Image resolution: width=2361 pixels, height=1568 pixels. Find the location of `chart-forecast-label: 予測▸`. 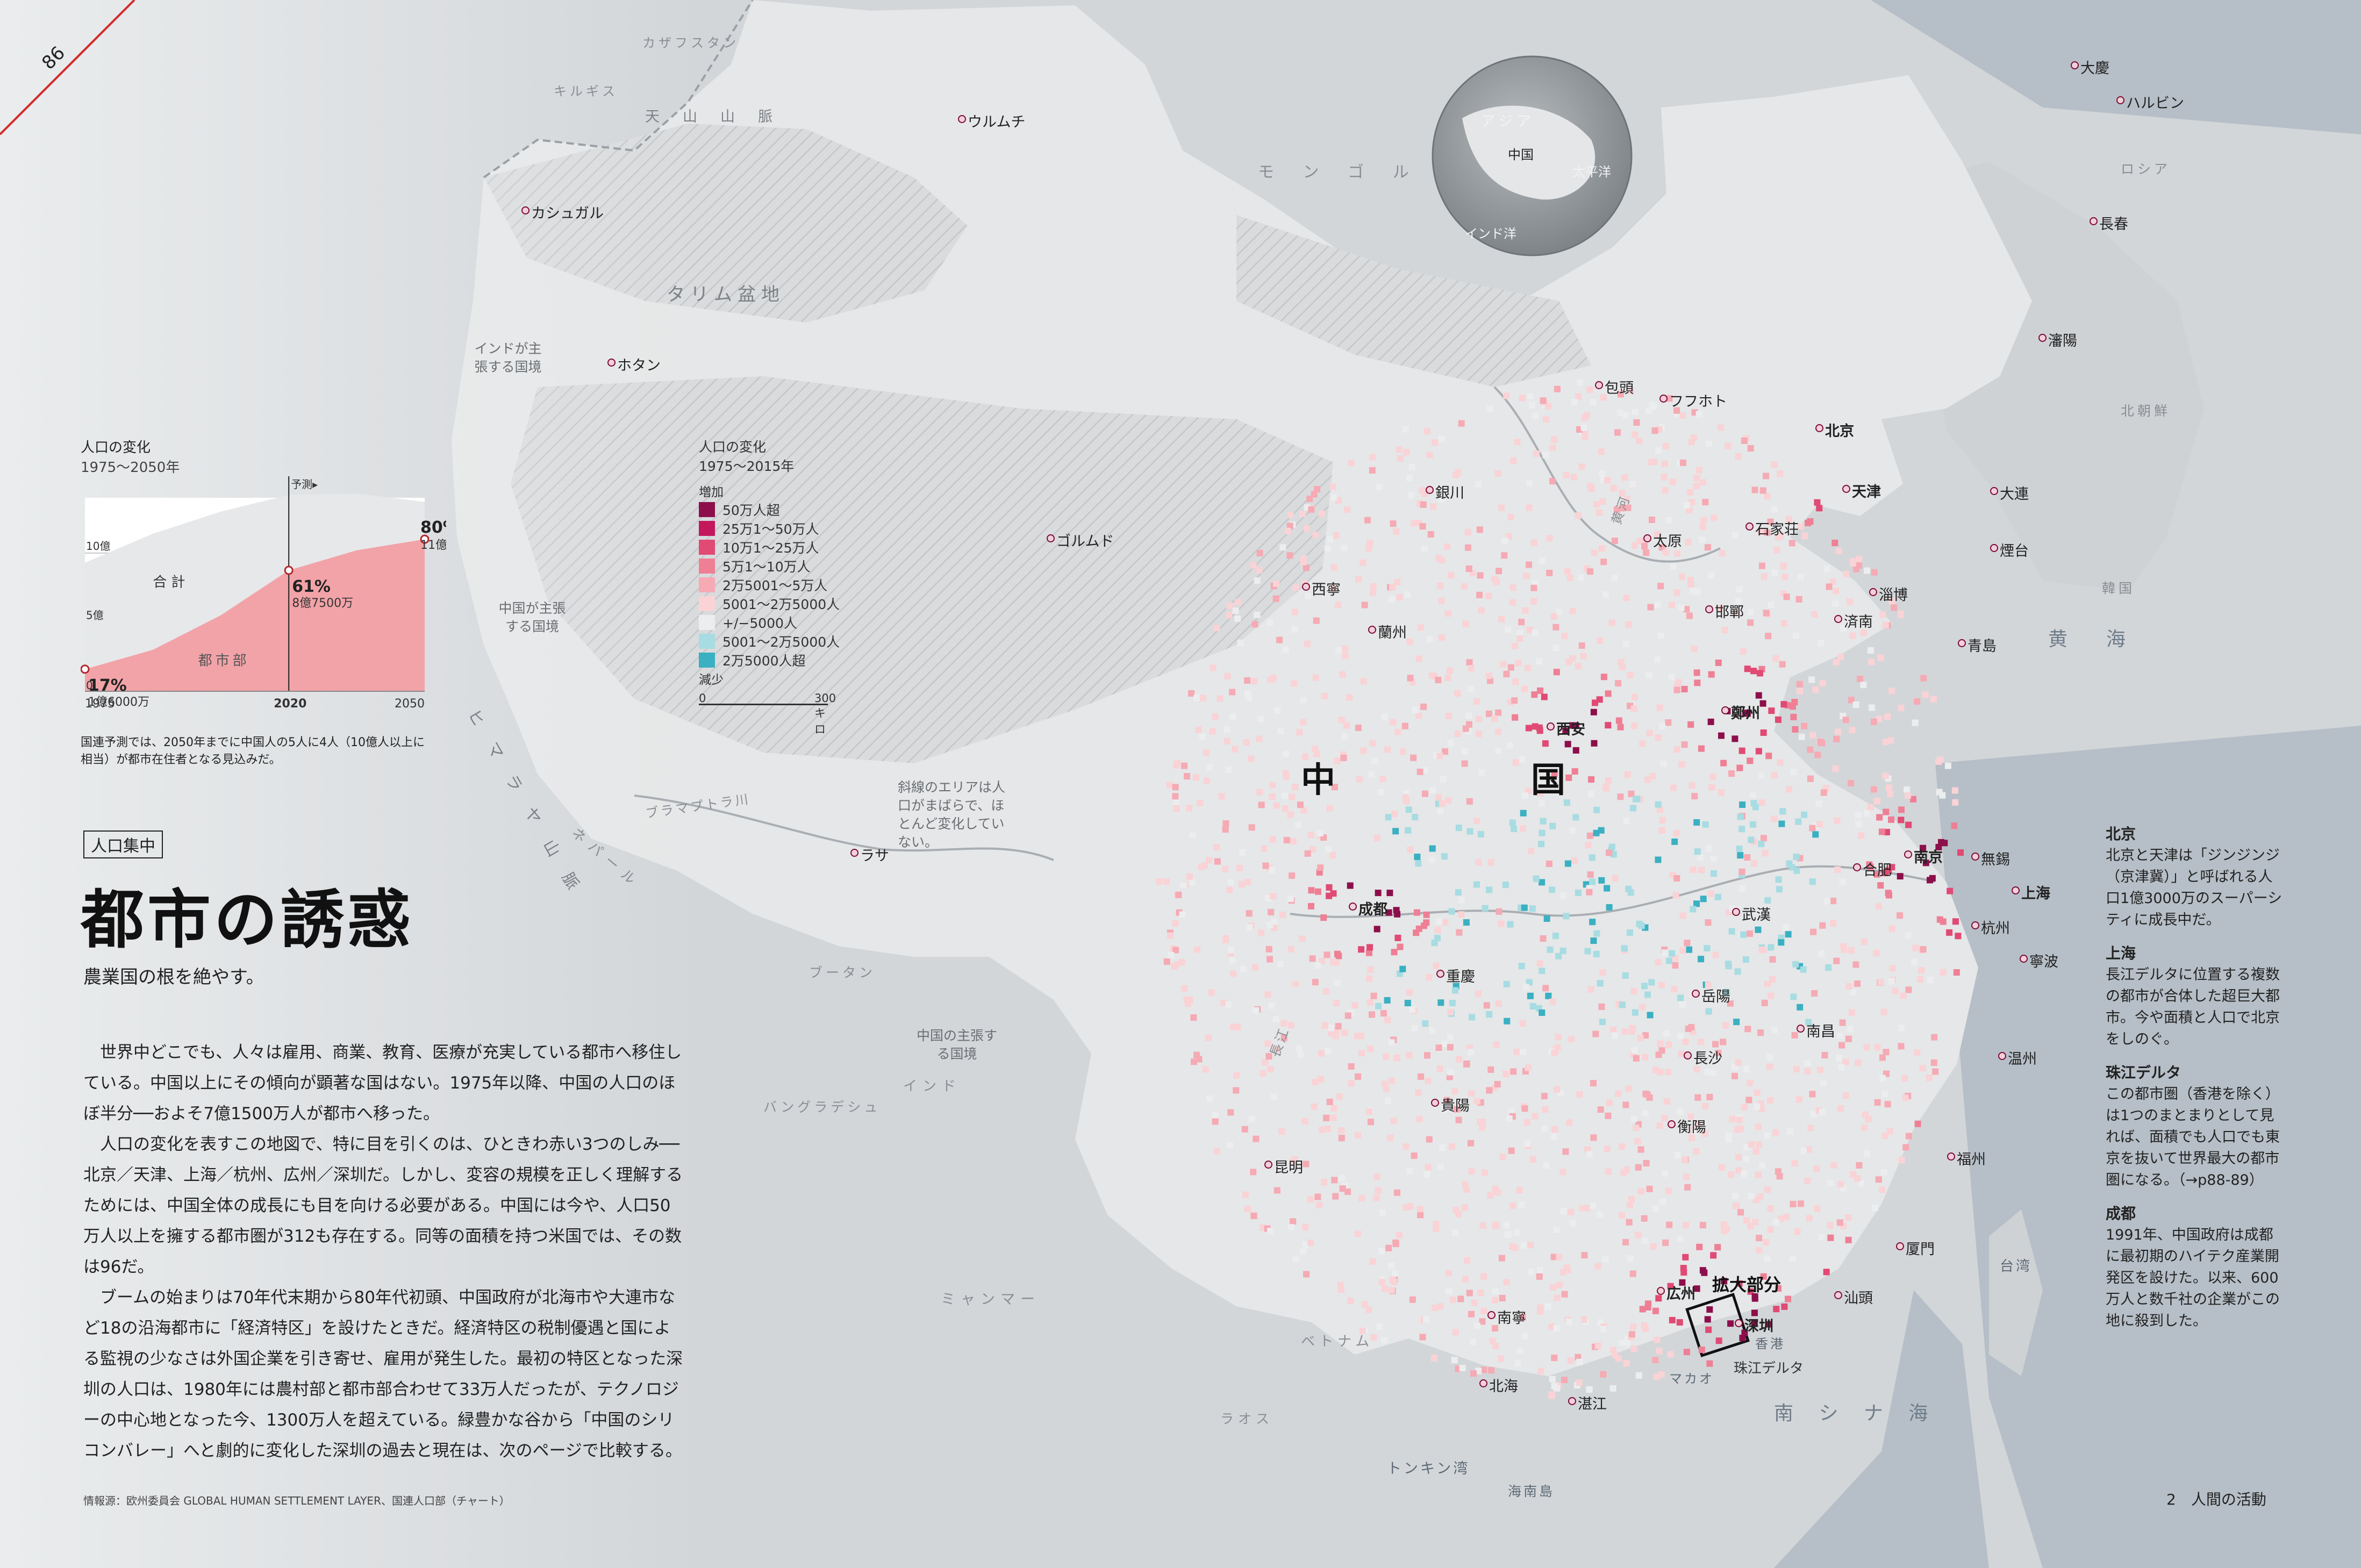

chart-forecast-label: 予測▸ is located at coordinates (305, 484).